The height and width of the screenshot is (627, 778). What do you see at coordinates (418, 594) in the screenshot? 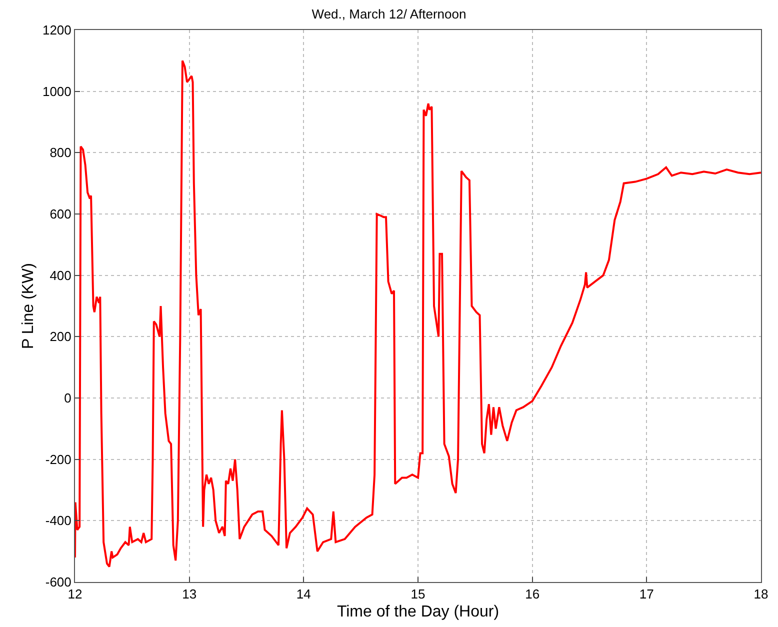
I see `x-tick-label: 15` at bounding box center [418, 594].